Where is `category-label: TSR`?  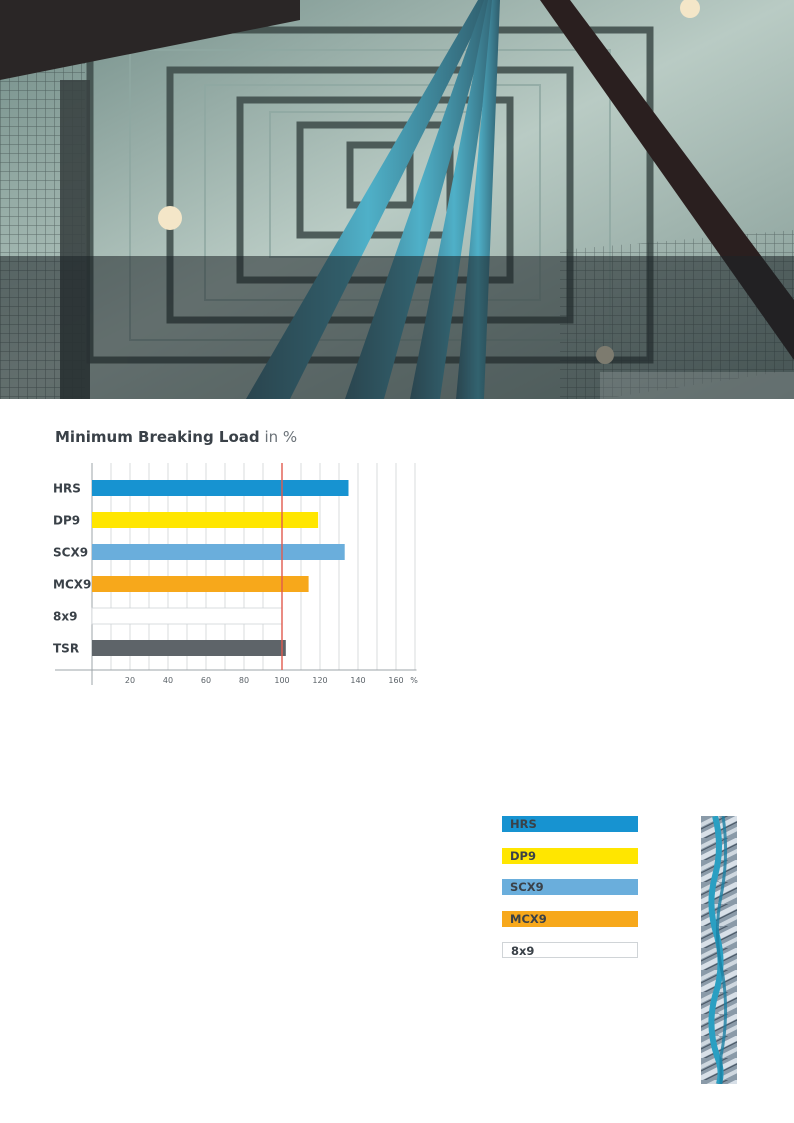
category-label: TSR is located at coordinates (66, 649).